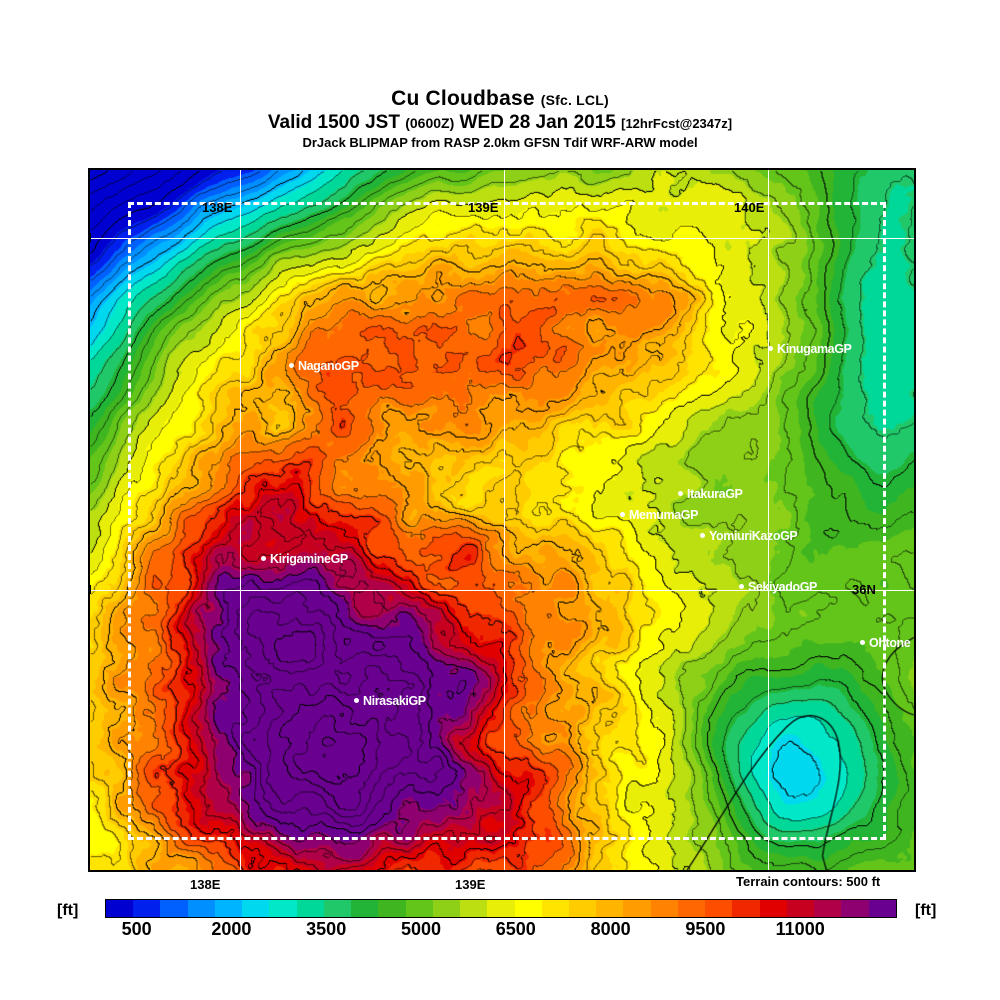 The height and width of the screenshot is (1000, 1000). Describe the element at coordinates (91, 589) in the screenshot. I see `lat-label-36n-left: 36N` at that location.